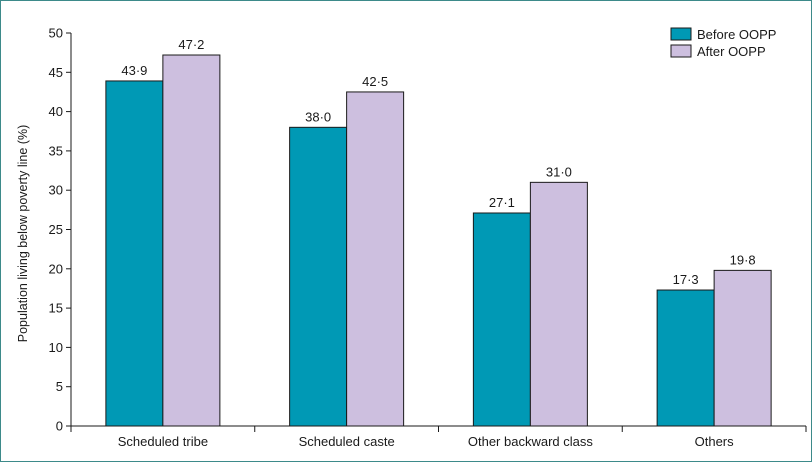 The width and height of the screenshot is (812, 462). Describe the element at coordinates (530, 441) in the screenshot. I see `x-category-label: Other backward class` at that location.